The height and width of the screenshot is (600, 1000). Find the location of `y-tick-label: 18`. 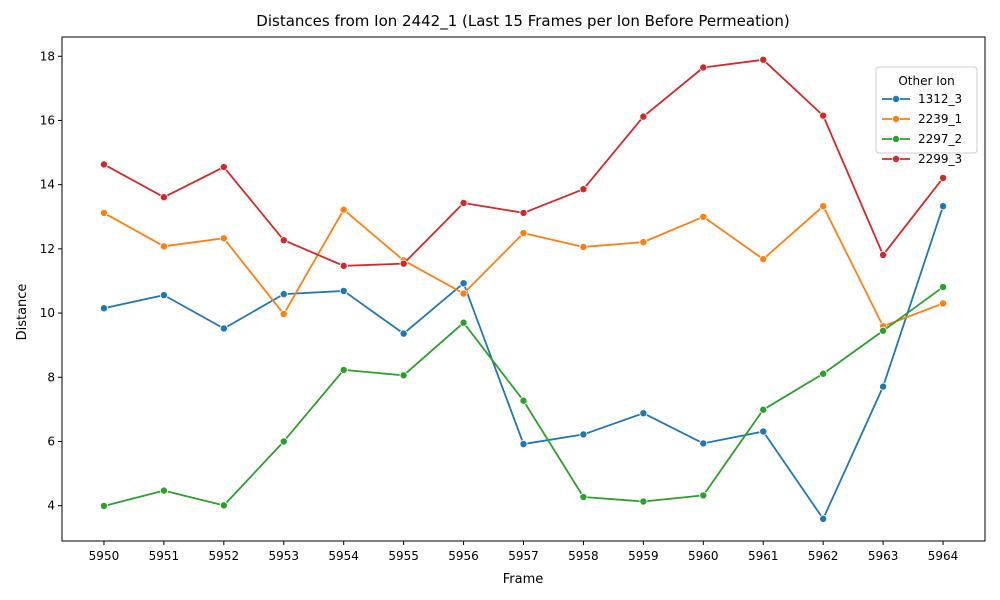

y-tick-label: 18 is located at coordinates (47, 56).